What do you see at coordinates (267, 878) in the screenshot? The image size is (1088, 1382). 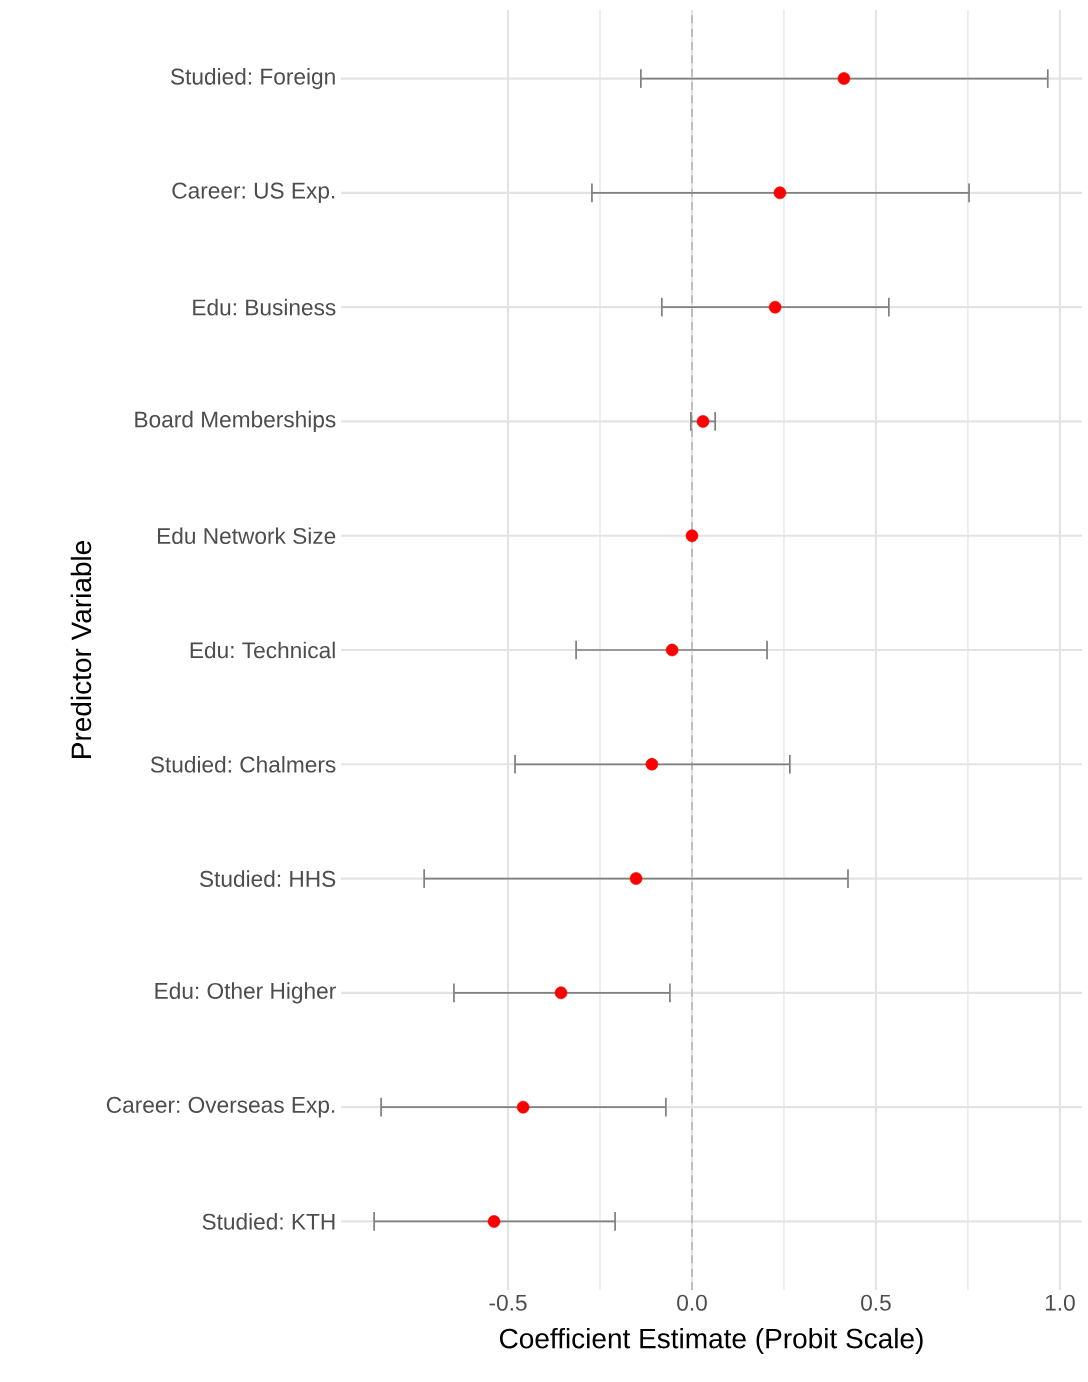 I see `y-tick-label: Studied: HHS` at bounding box center [267, 878].